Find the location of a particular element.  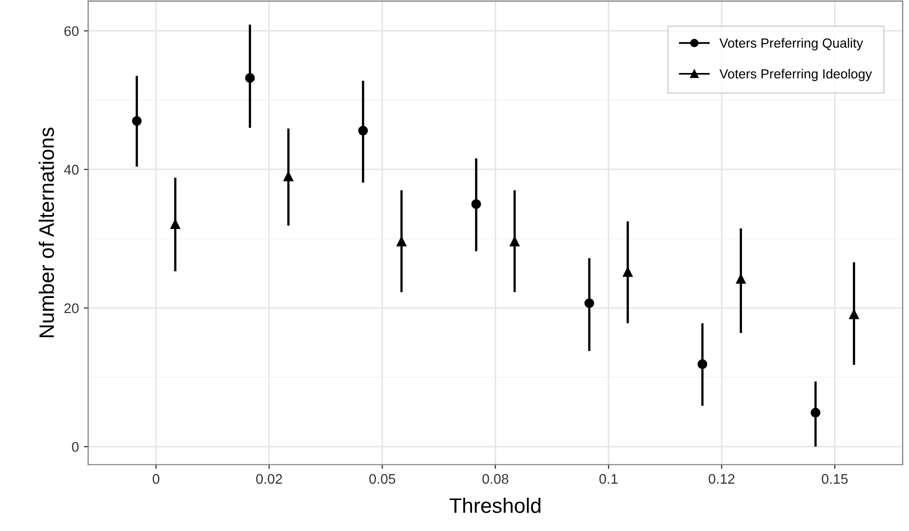

y-tick-label: 60 is located at coordinates (71, 31).